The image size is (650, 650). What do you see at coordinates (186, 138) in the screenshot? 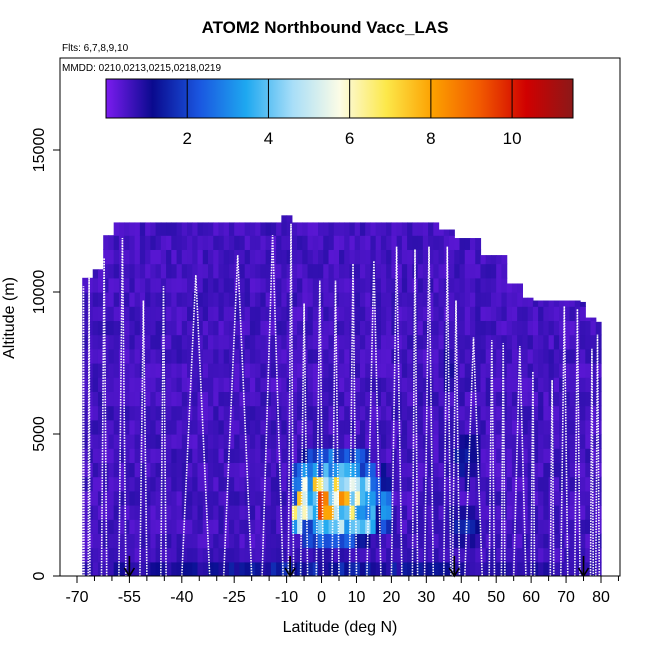
I see `colorbar-tick-label: 2` at bounding box center [186, 138].